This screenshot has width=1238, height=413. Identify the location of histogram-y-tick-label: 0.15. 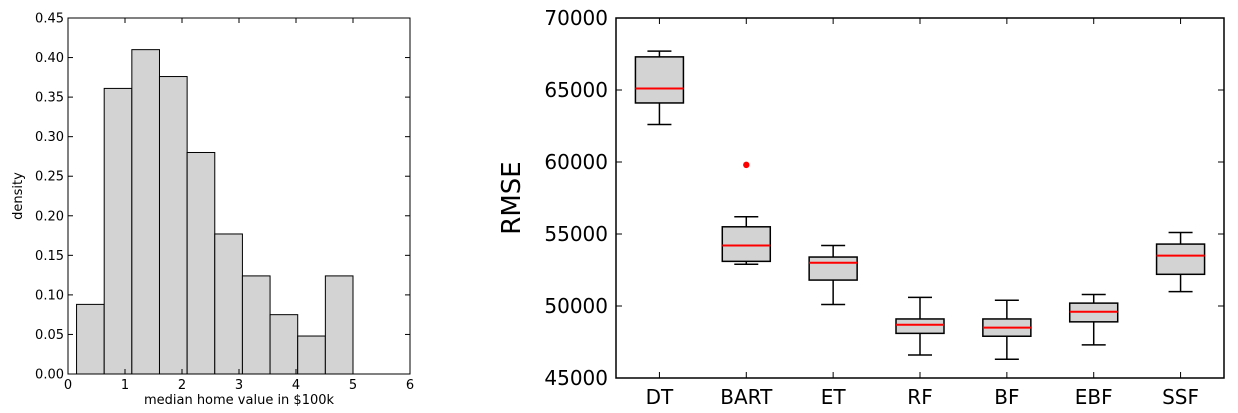
(49, 256).